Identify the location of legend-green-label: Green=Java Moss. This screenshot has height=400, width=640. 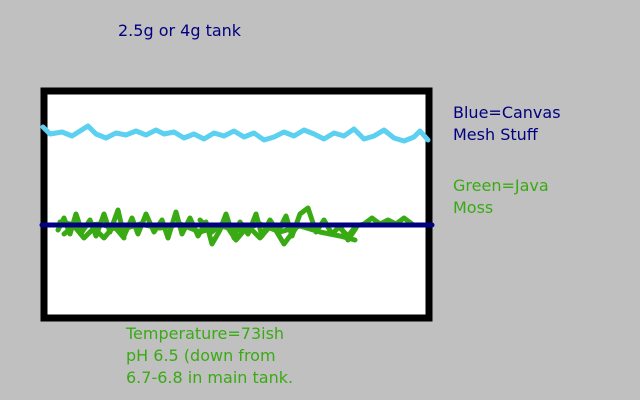
(501, 197).